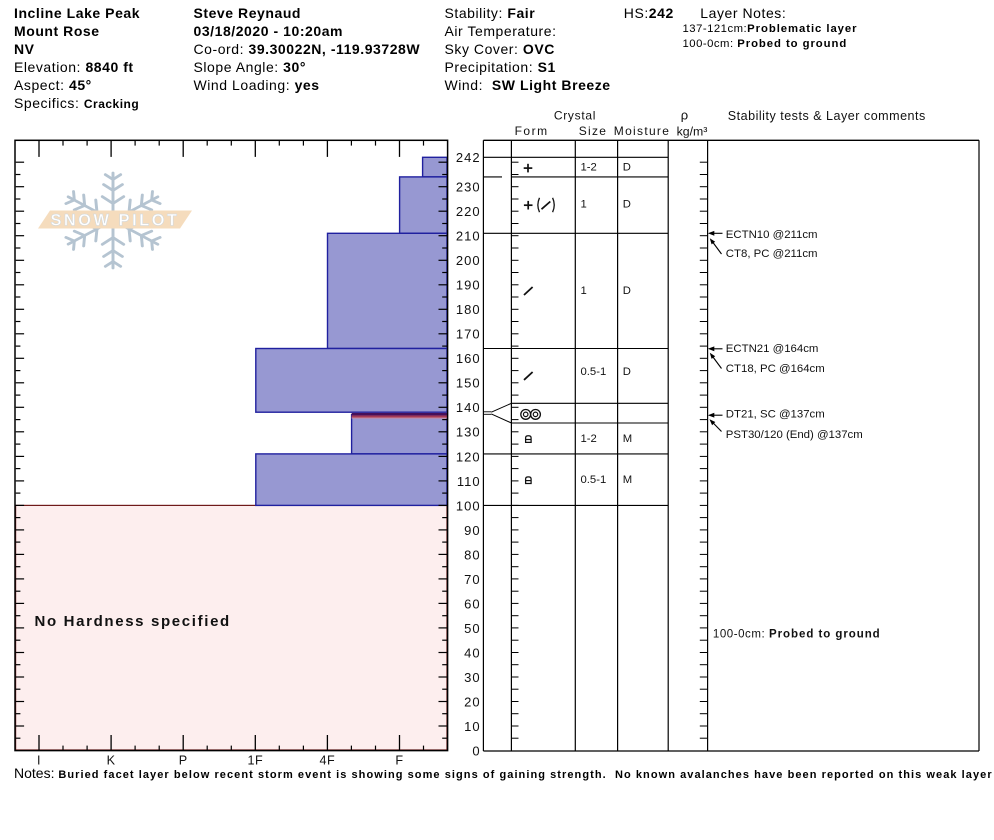 The width and height of the screenshot is (994, 840). I want to click on svg-text: 150, so click(468, 383).